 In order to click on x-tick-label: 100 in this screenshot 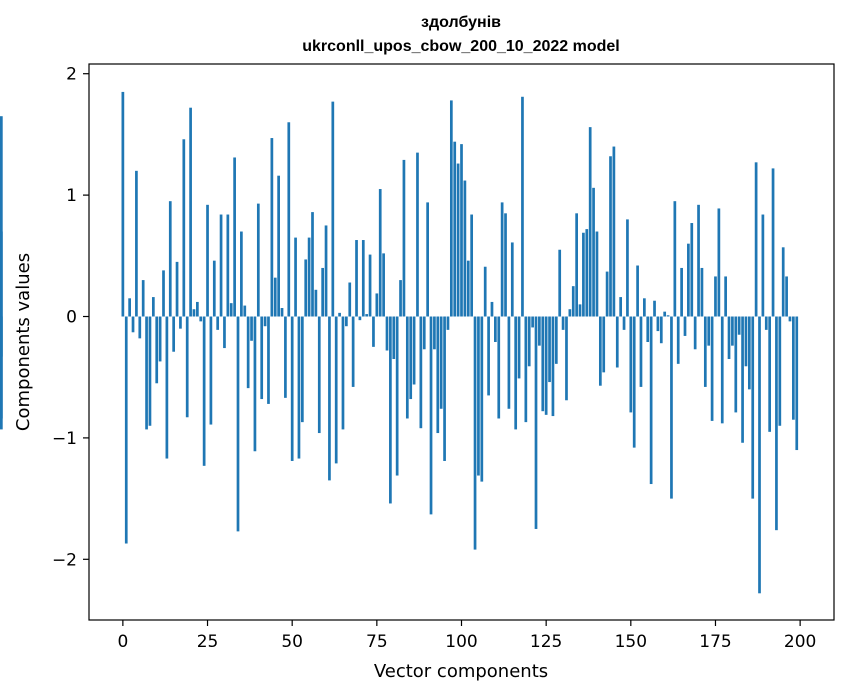, I will do `click(461, 642)`.